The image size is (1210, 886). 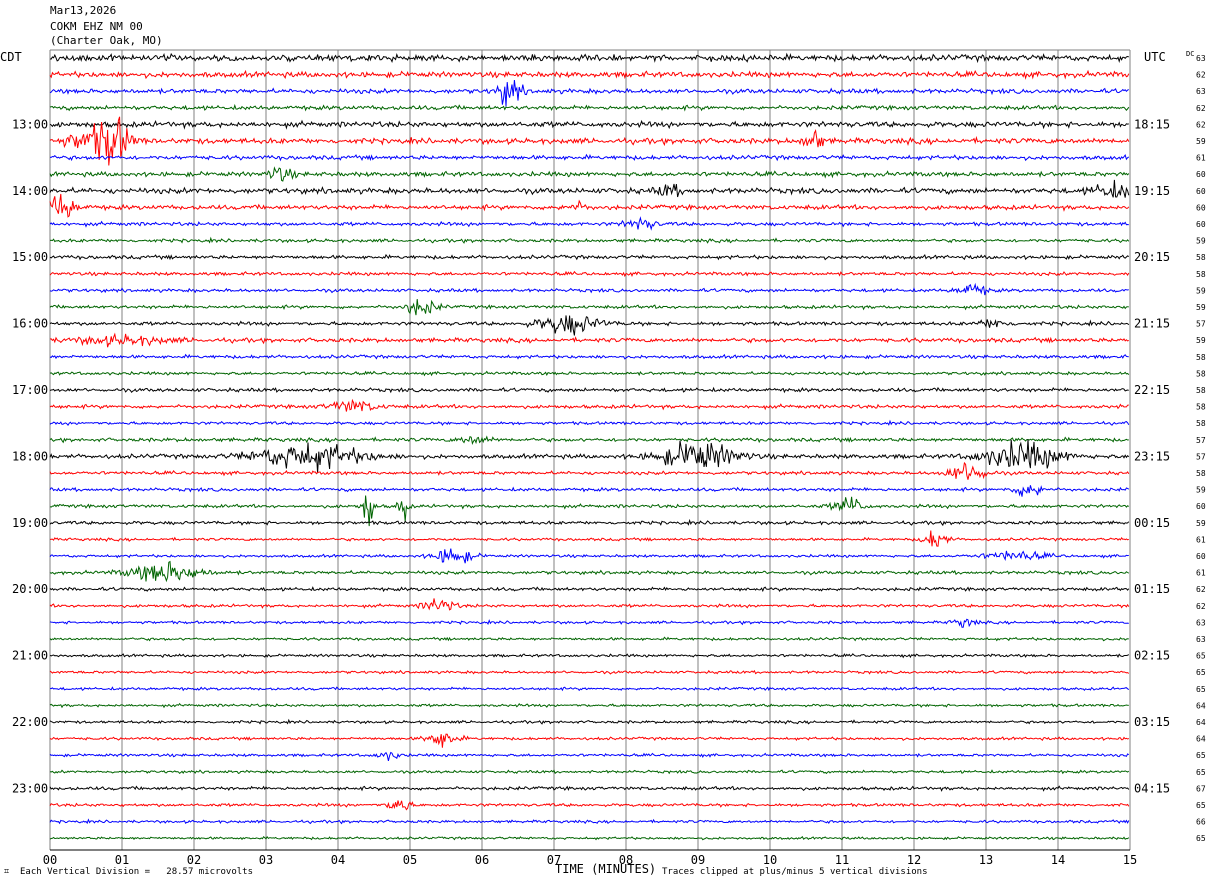 I want to click on x-tick-label-04: 04, so click(x=338, y=860).